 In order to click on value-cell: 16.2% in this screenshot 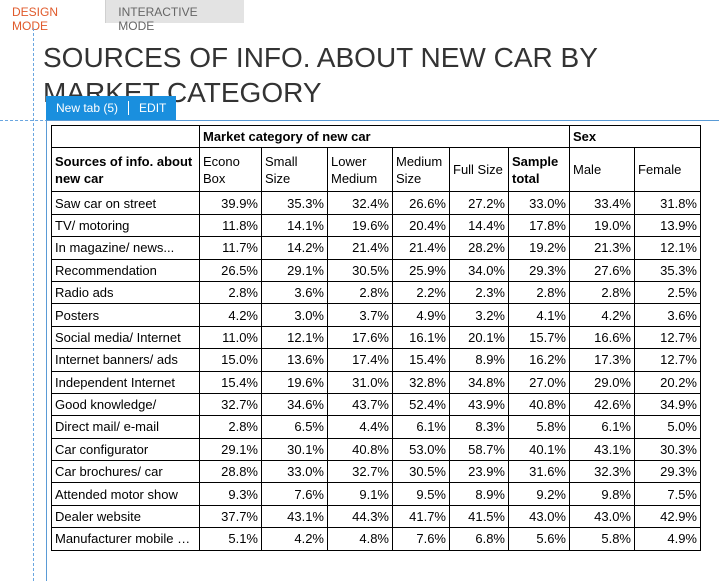, I will do `click(539, 360)`.